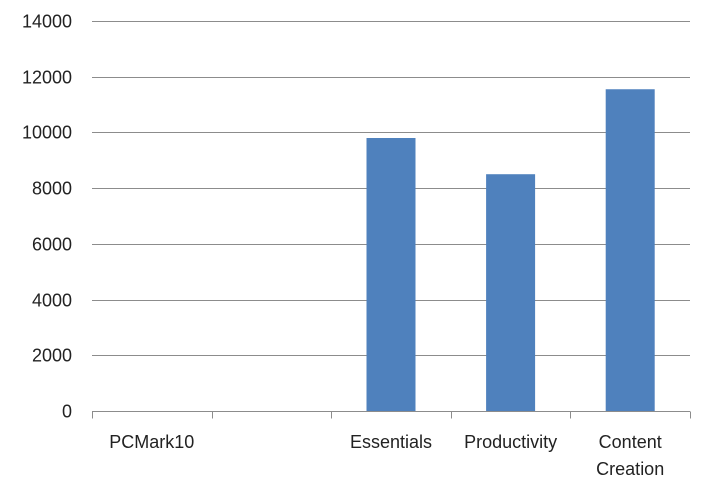 This screenshot has width=706, height=490. Describe the element at coordinates (52, 245) in the screenshot. I see `y-tick-label: 6000` at that location.